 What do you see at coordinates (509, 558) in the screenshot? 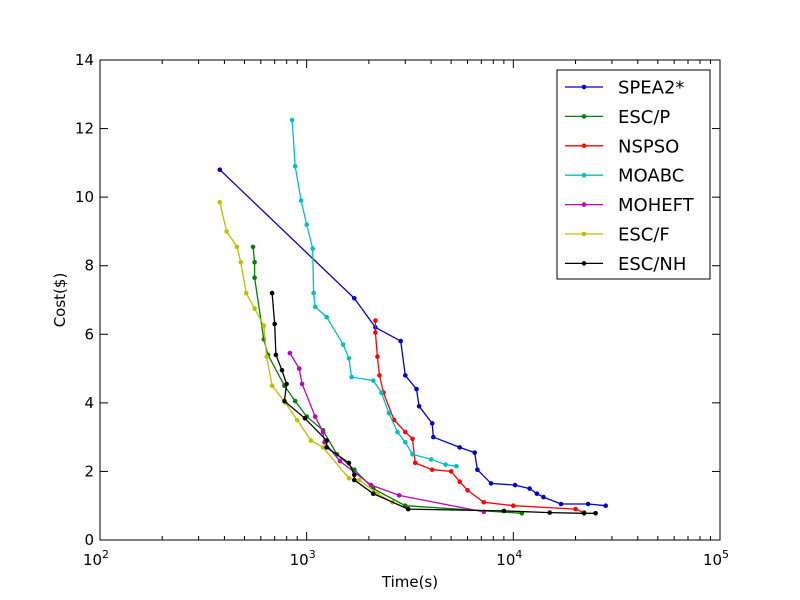
I see `x-tick-label: 10⁴` at bounding box center [509, 558].